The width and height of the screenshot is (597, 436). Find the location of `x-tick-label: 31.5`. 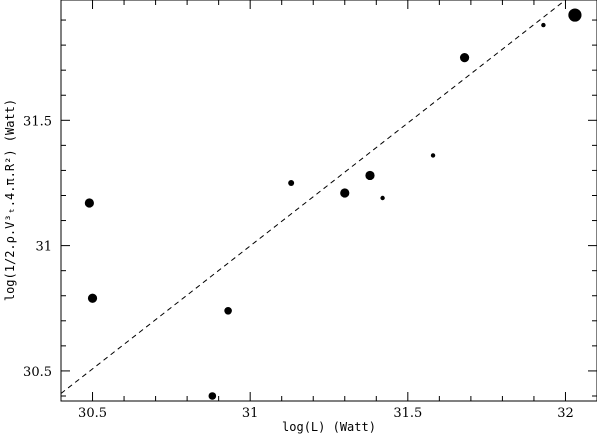

x-tick-label: 31.5 is located at coordinates (407, 413).